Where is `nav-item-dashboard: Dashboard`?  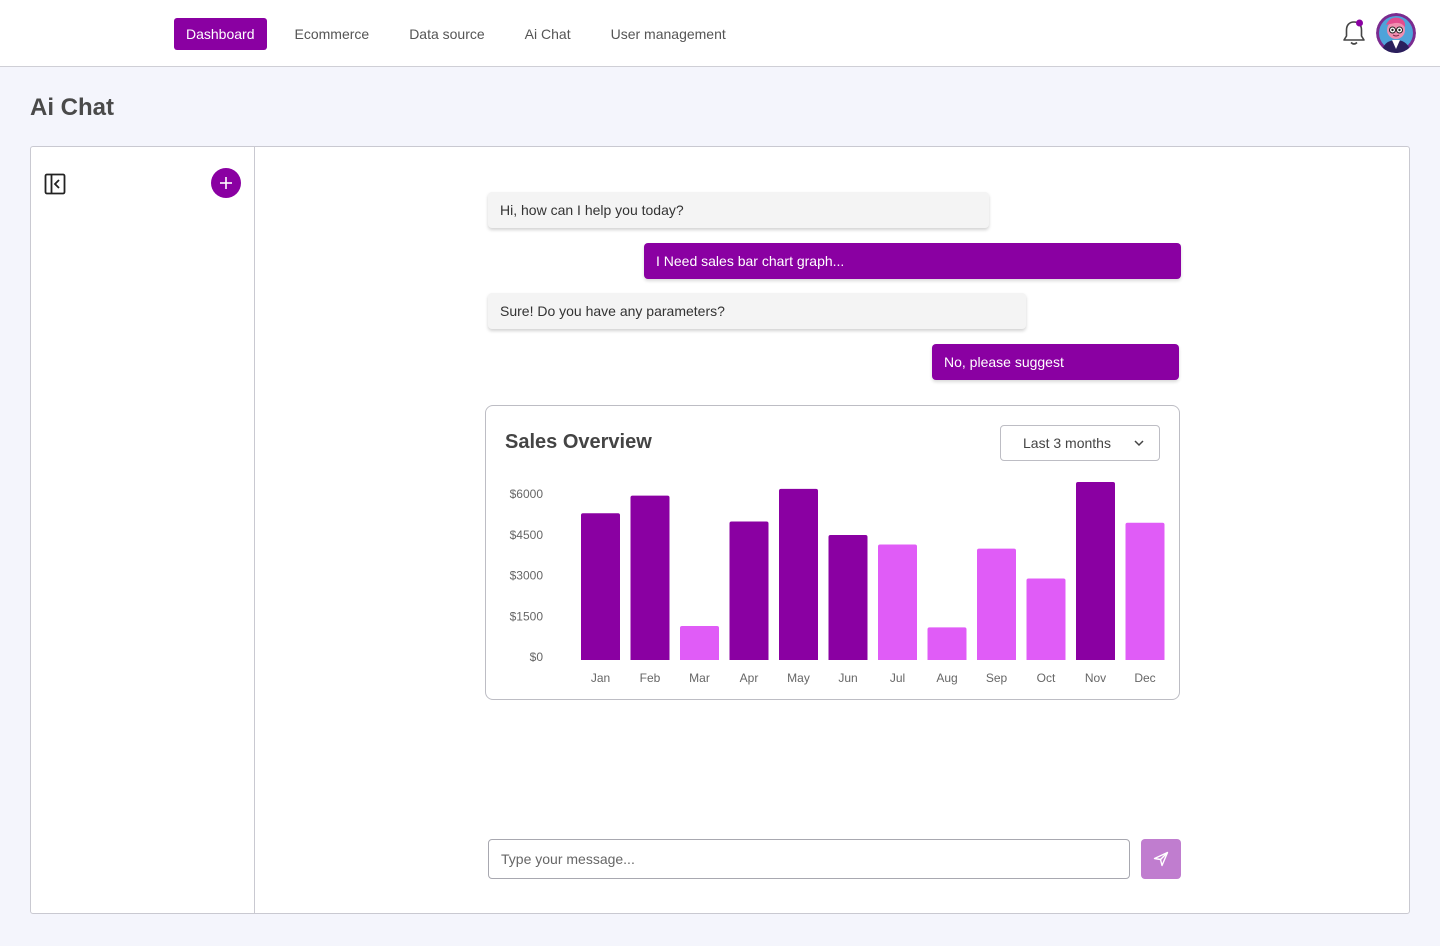
nav-item-dashboard: Dashboard is located at coordinates (220, 34).